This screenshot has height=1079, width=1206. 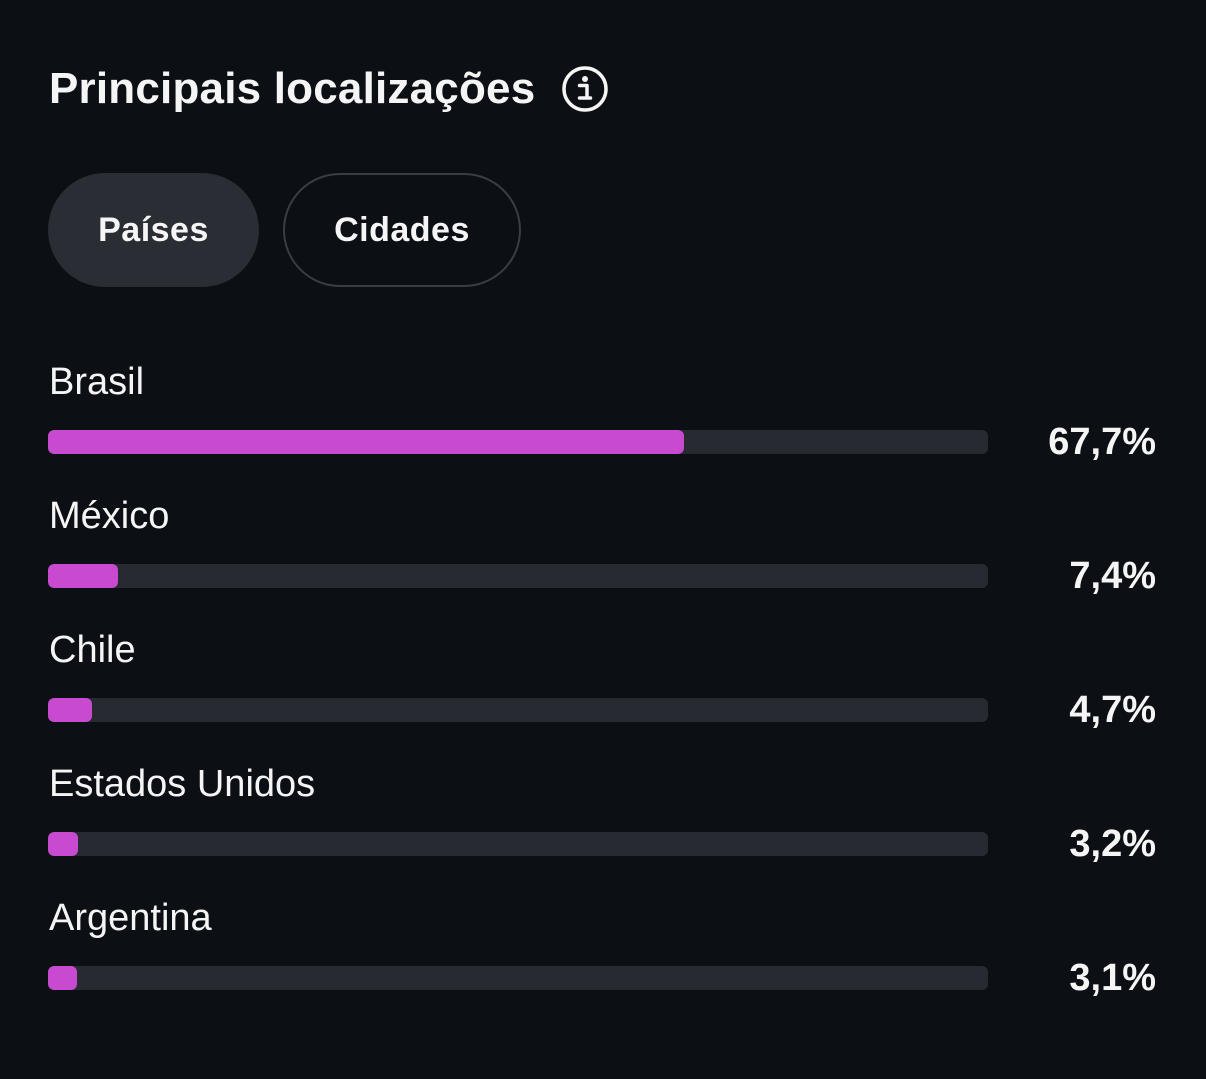 What do you see at coordinates (603, 423) in the screenshot?
I see `location-row-brasil: Brasil 67,7%` at bounding box center [603, 423].